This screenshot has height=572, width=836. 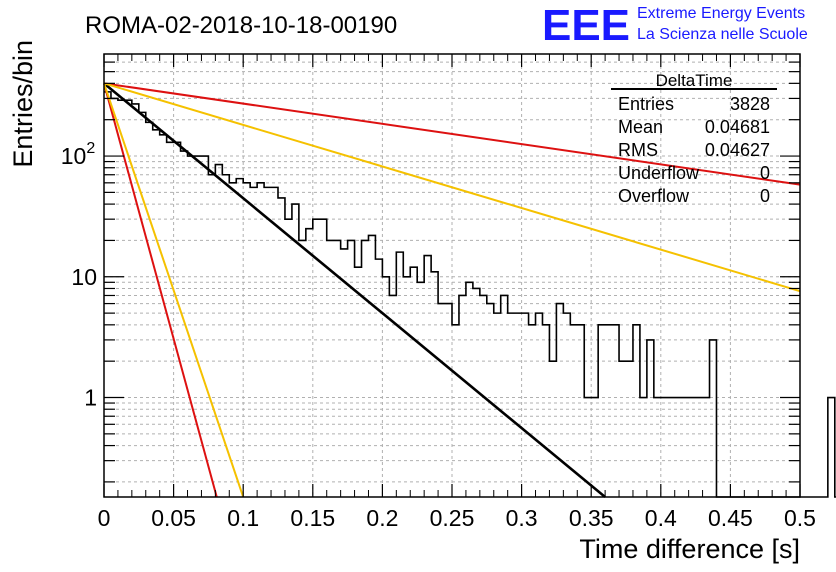 What do you see at coordinates (721, 13) in the screenshot?
I see `org-name-line1: Extreme Energy Events` at bounding box center [721, 13].